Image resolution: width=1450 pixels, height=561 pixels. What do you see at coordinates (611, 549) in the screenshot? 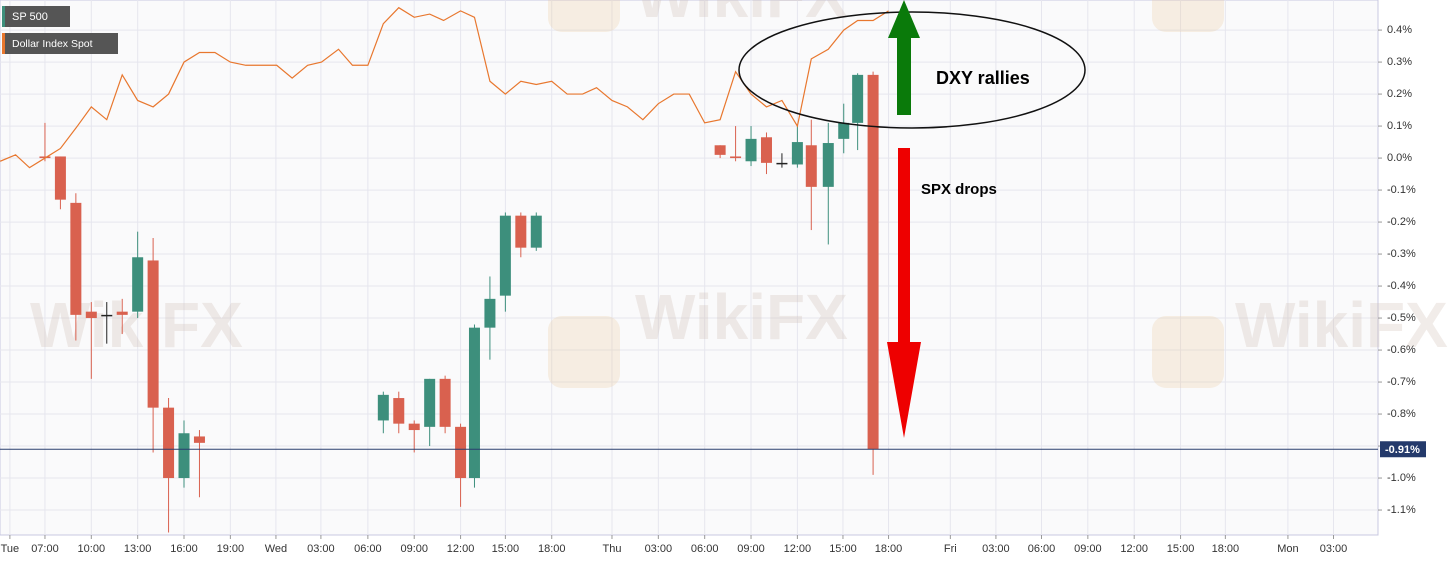
I see `x-tick-label: Thu` at bounding box center [611, 549].